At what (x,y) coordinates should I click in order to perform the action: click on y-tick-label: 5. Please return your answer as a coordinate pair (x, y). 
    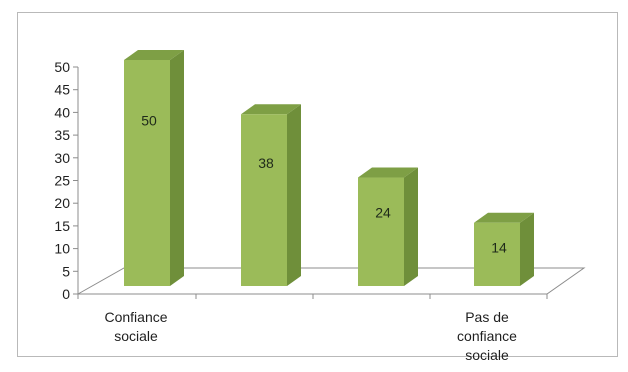
    Looking at the image, I should click on (66, 271).